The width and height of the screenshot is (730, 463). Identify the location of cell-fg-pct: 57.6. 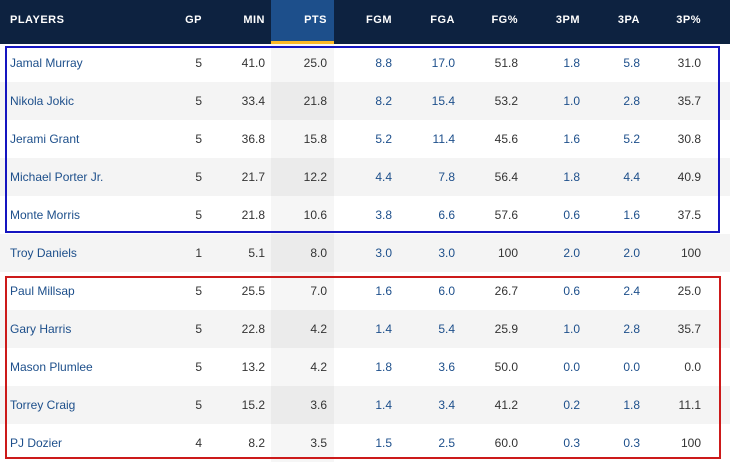
(506, 215).